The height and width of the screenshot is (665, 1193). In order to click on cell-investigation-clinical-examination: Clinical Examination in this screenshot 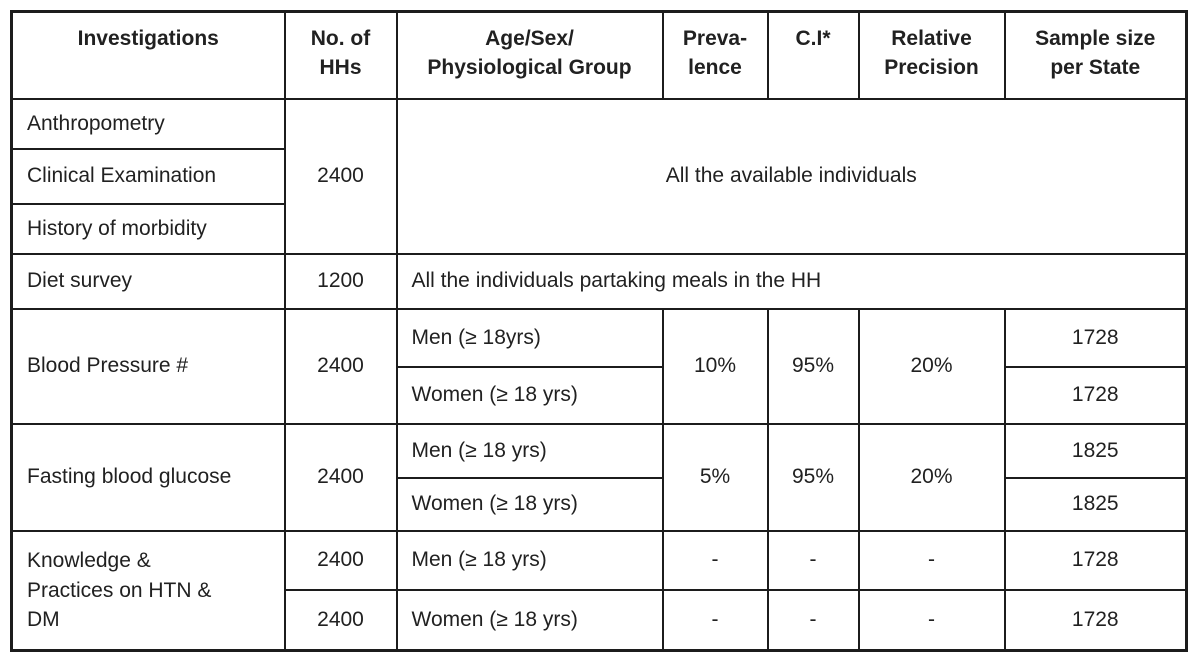, I will do `click(148, 176)`.